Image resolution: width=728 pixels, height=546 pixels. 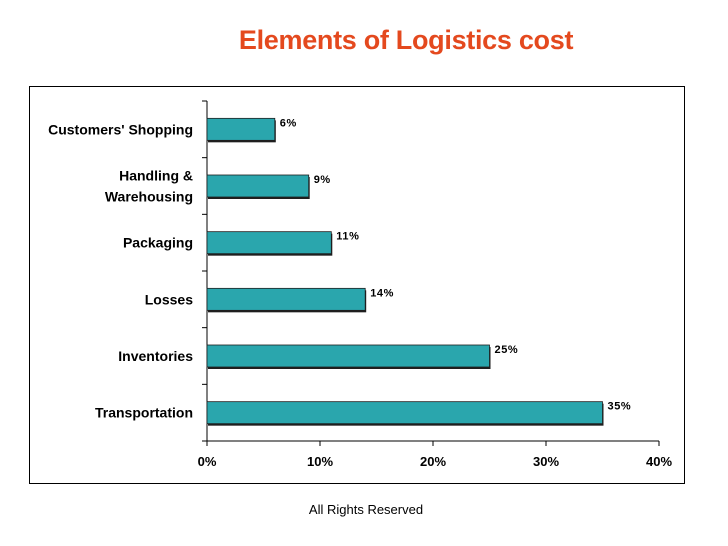 What do you see at coordinates (120, 129) in the screenshot?
I see `category-label: Customers' Shopping` at bounding box center [120, 129].